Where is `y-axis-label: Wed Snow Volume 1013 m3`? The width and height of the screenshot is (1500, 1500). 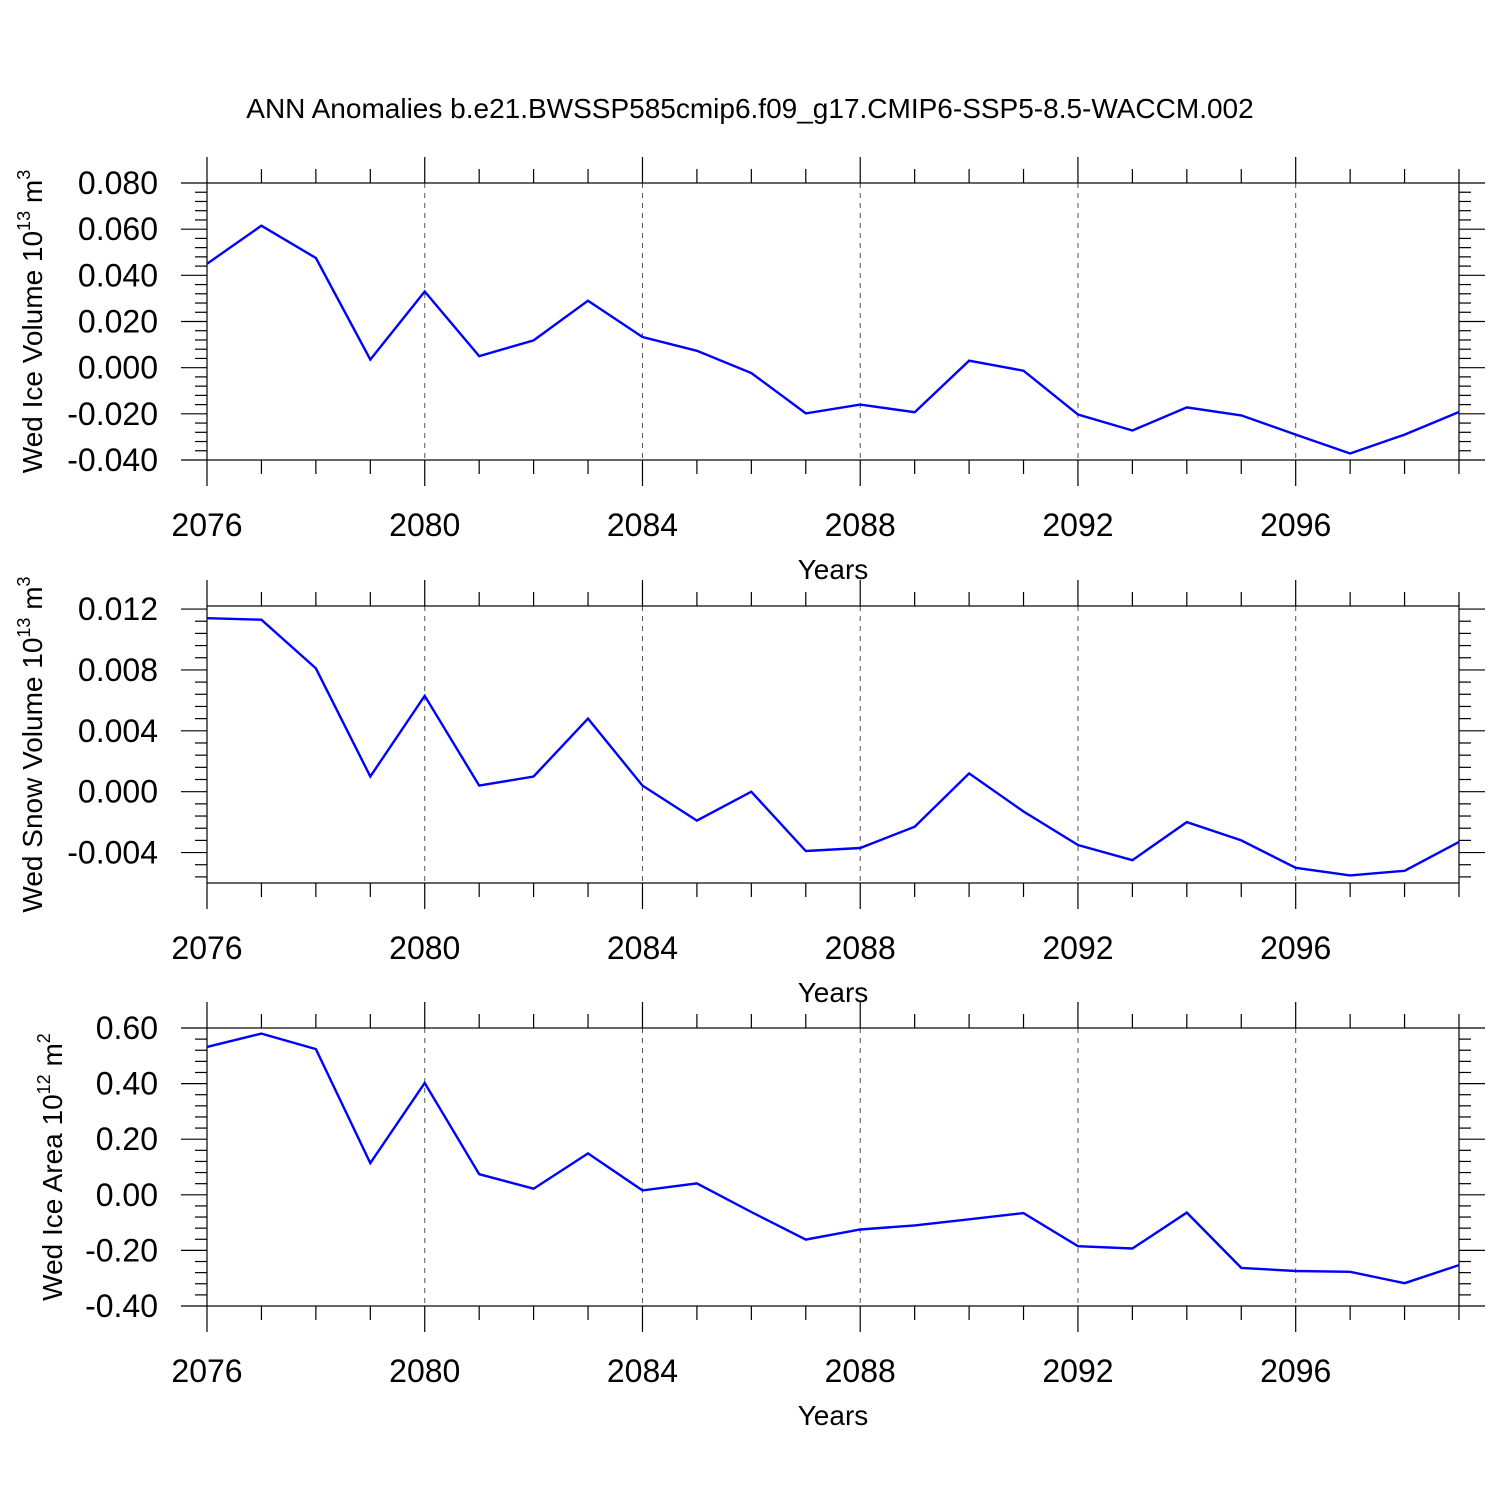
y-axis-label: Wed Snow Volume 1013 m3 is located at coordinates (31, 744).